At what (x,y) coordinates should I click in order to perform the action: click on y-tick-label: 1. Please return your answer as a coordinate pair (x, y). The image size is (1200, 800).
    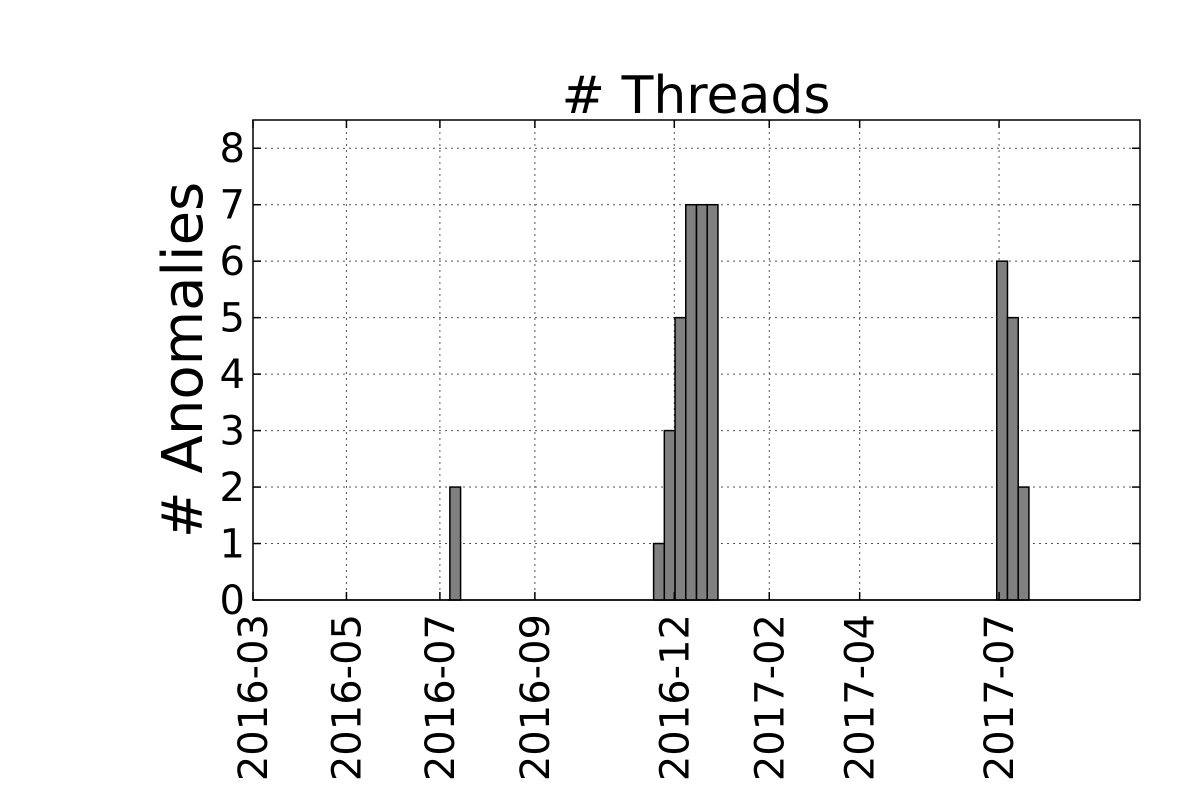
    Looking at the image, I should click on (232, 545).